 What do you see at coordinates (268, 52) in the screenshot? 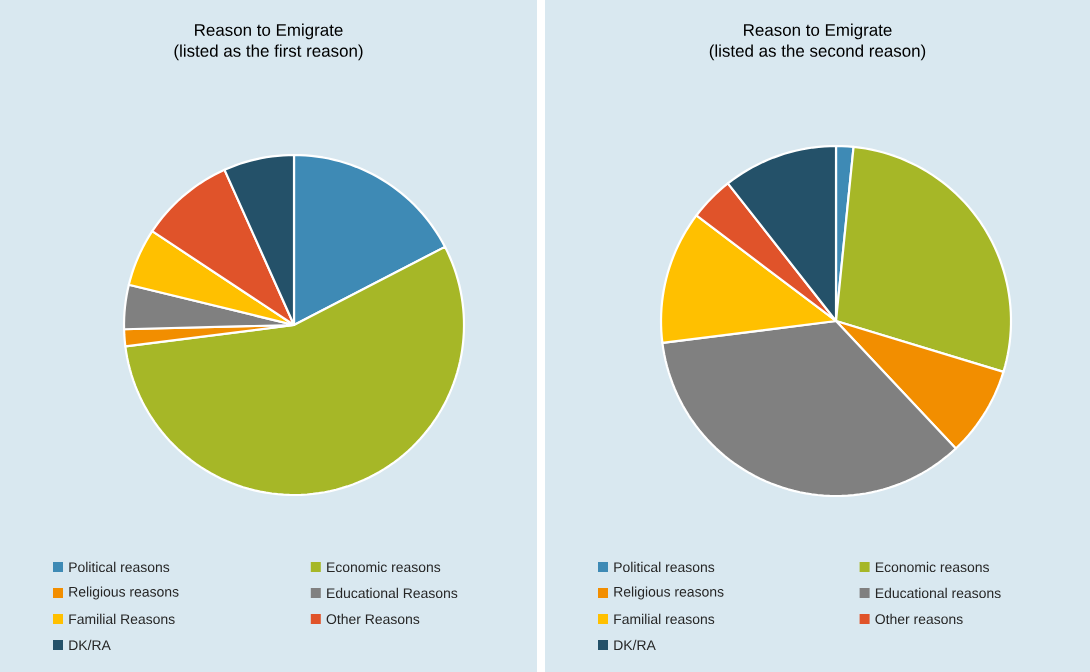
I see `chart-subtitle: (listed as the first reason)` at bounding box center [268, 52].